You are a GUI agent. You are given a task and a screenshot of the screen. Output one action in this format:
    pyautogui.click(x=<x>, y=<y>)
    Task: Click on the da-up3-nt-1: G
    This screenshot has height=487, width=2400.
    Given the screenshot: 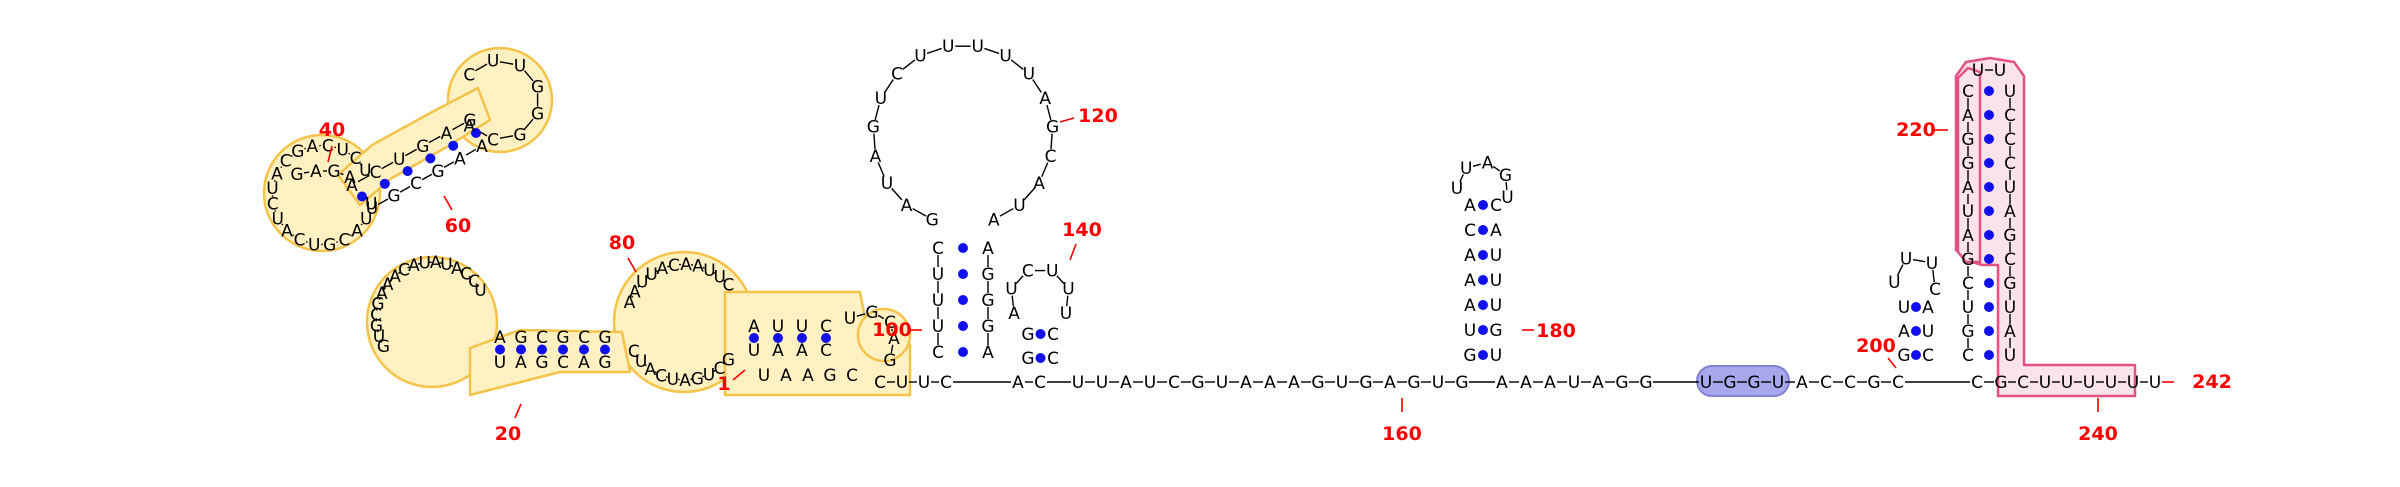 What is the action you would take?
    pyautogui.click(x=393, y=197)
    